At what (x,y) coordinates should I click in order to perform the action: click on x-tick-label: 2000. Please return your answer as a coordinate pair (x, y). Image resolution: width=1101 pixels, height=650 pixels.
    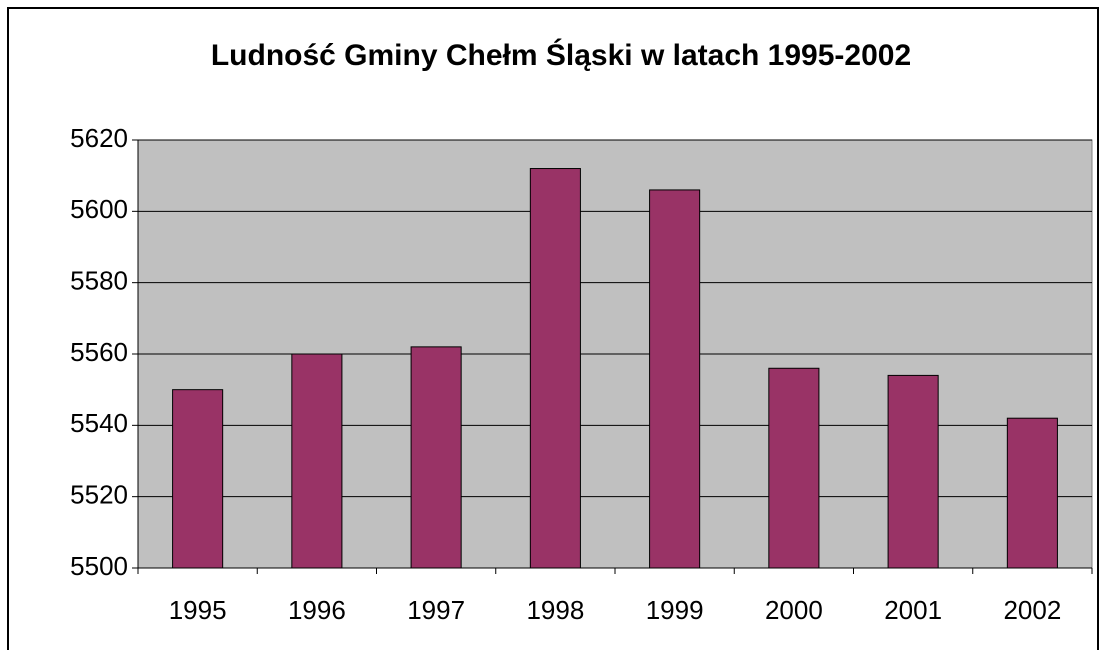
    Looking at the image, I should click on (794, 610).